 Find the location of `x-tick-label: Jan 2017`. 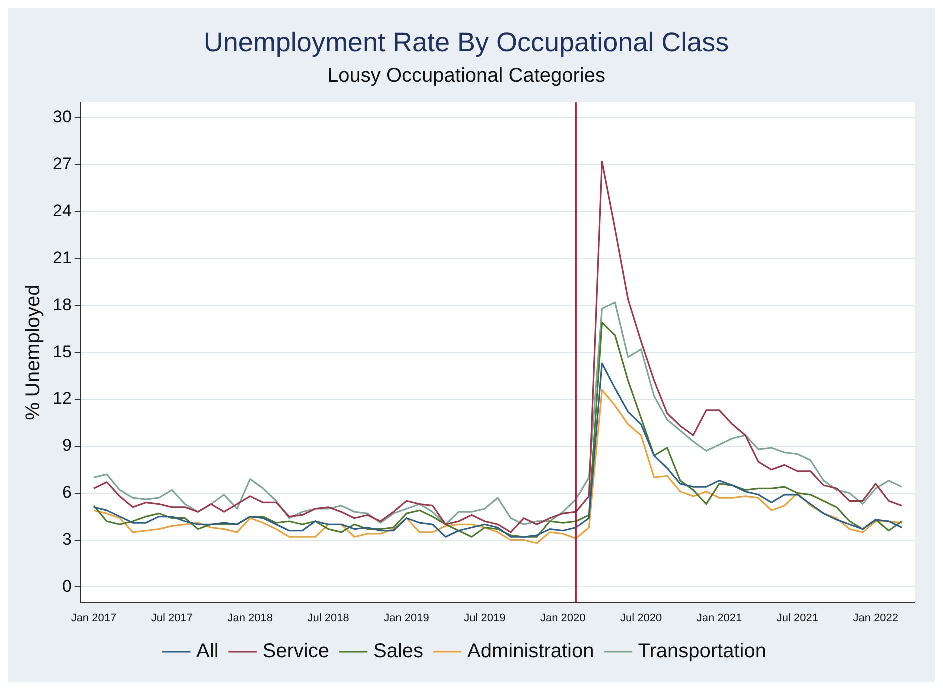

x-tick-label: Jan 2017 is located at coordinates (94, 618).